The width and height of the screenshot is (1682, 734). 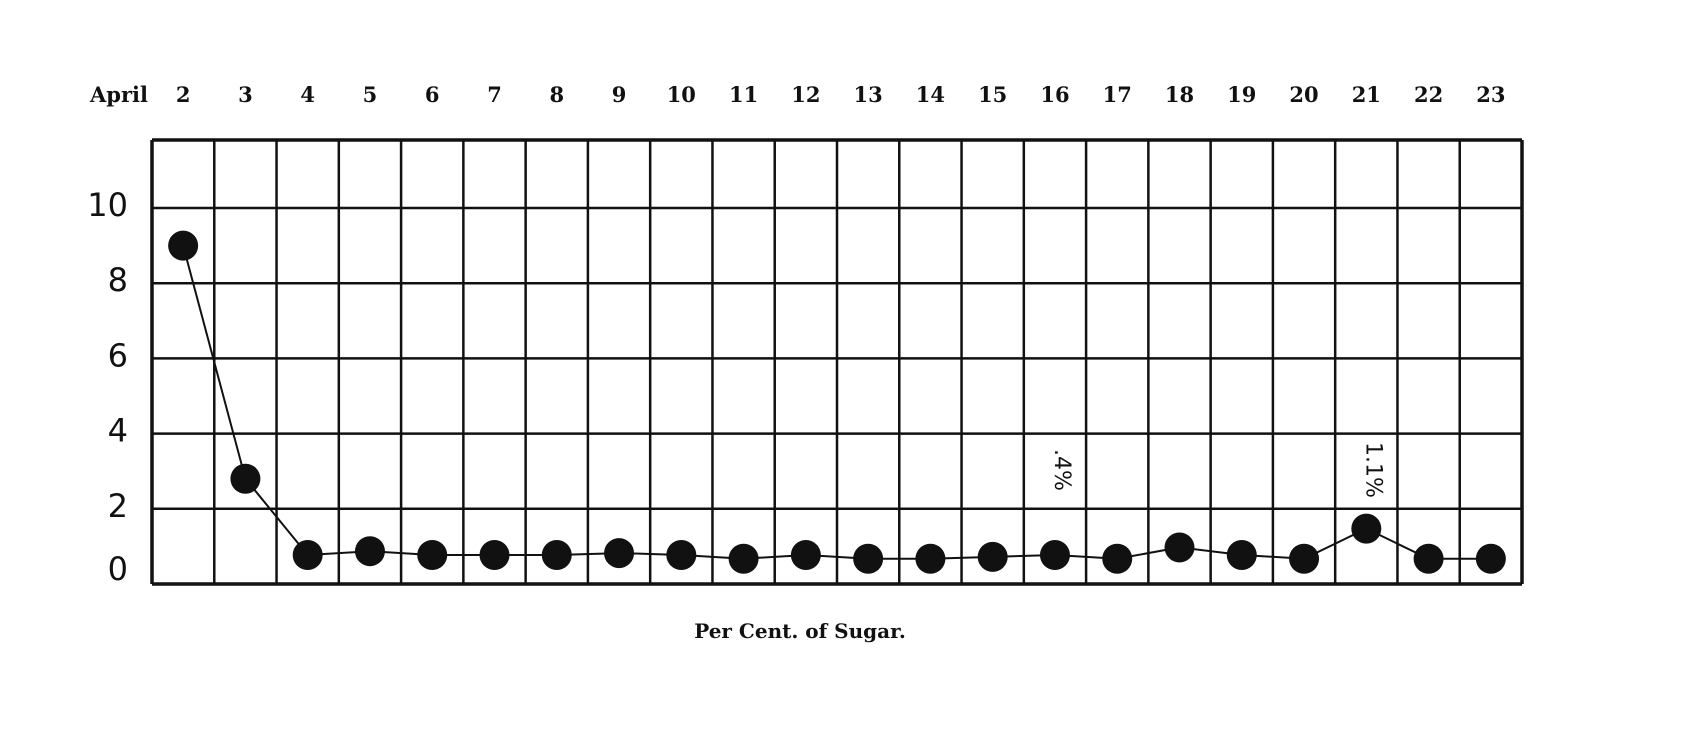 What do you see at coordinates (1117, 94) in the screenshot?
I see `date-label: 17` at bounding box center [1117, 94].